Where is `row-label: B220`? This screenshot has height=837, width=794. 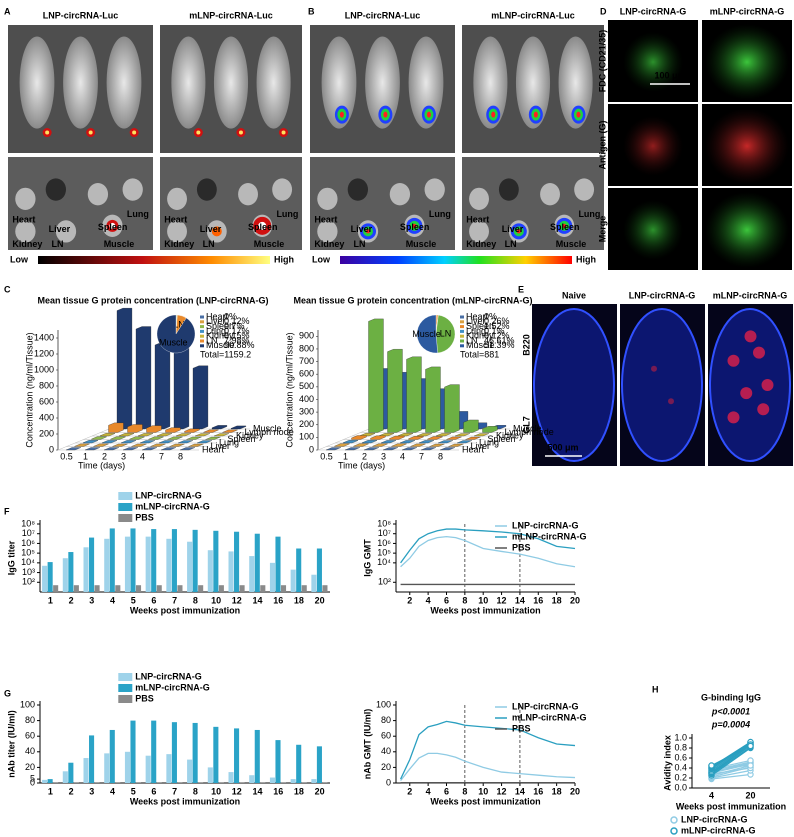
row-label: B220 is located at coordinates (526, 345).